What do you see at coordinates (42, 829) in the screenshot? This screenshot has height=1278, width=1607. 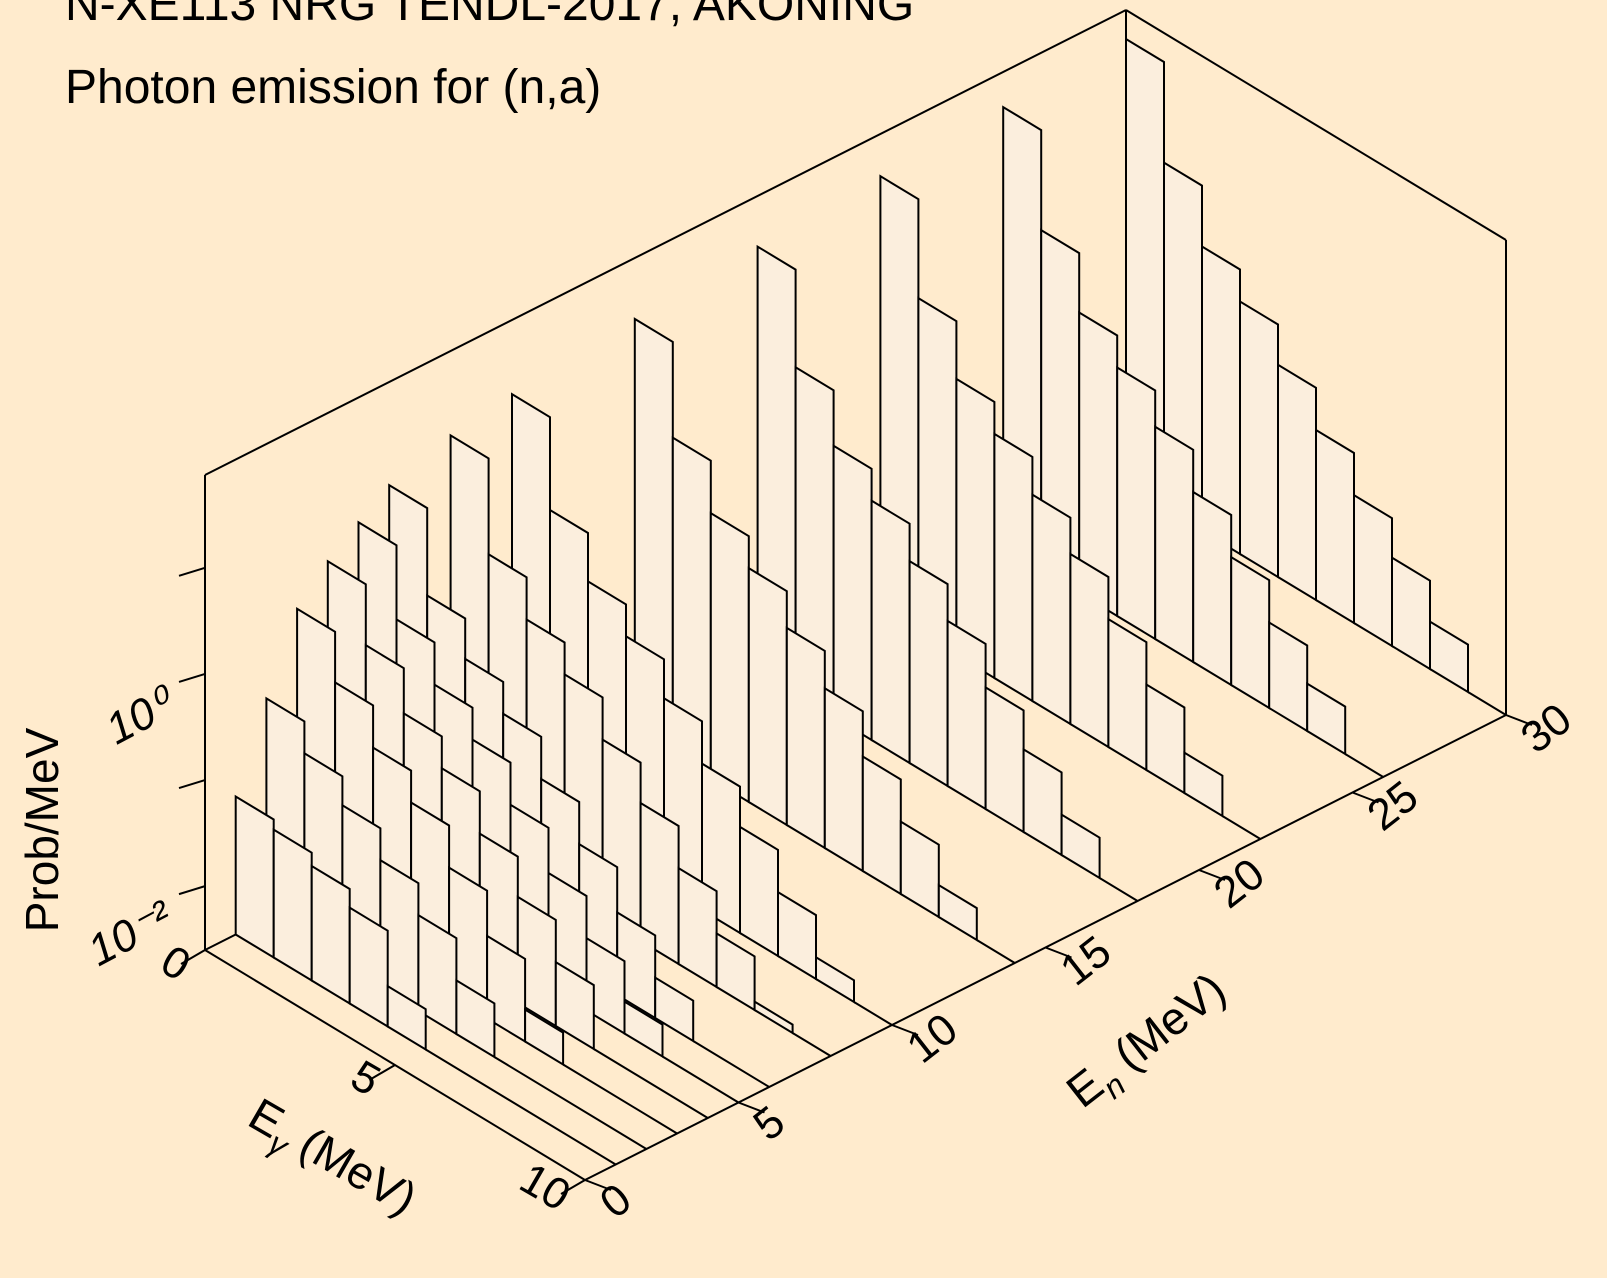 I see `y-axis-label: Prob/MeV` at bounding box center [42, 829].